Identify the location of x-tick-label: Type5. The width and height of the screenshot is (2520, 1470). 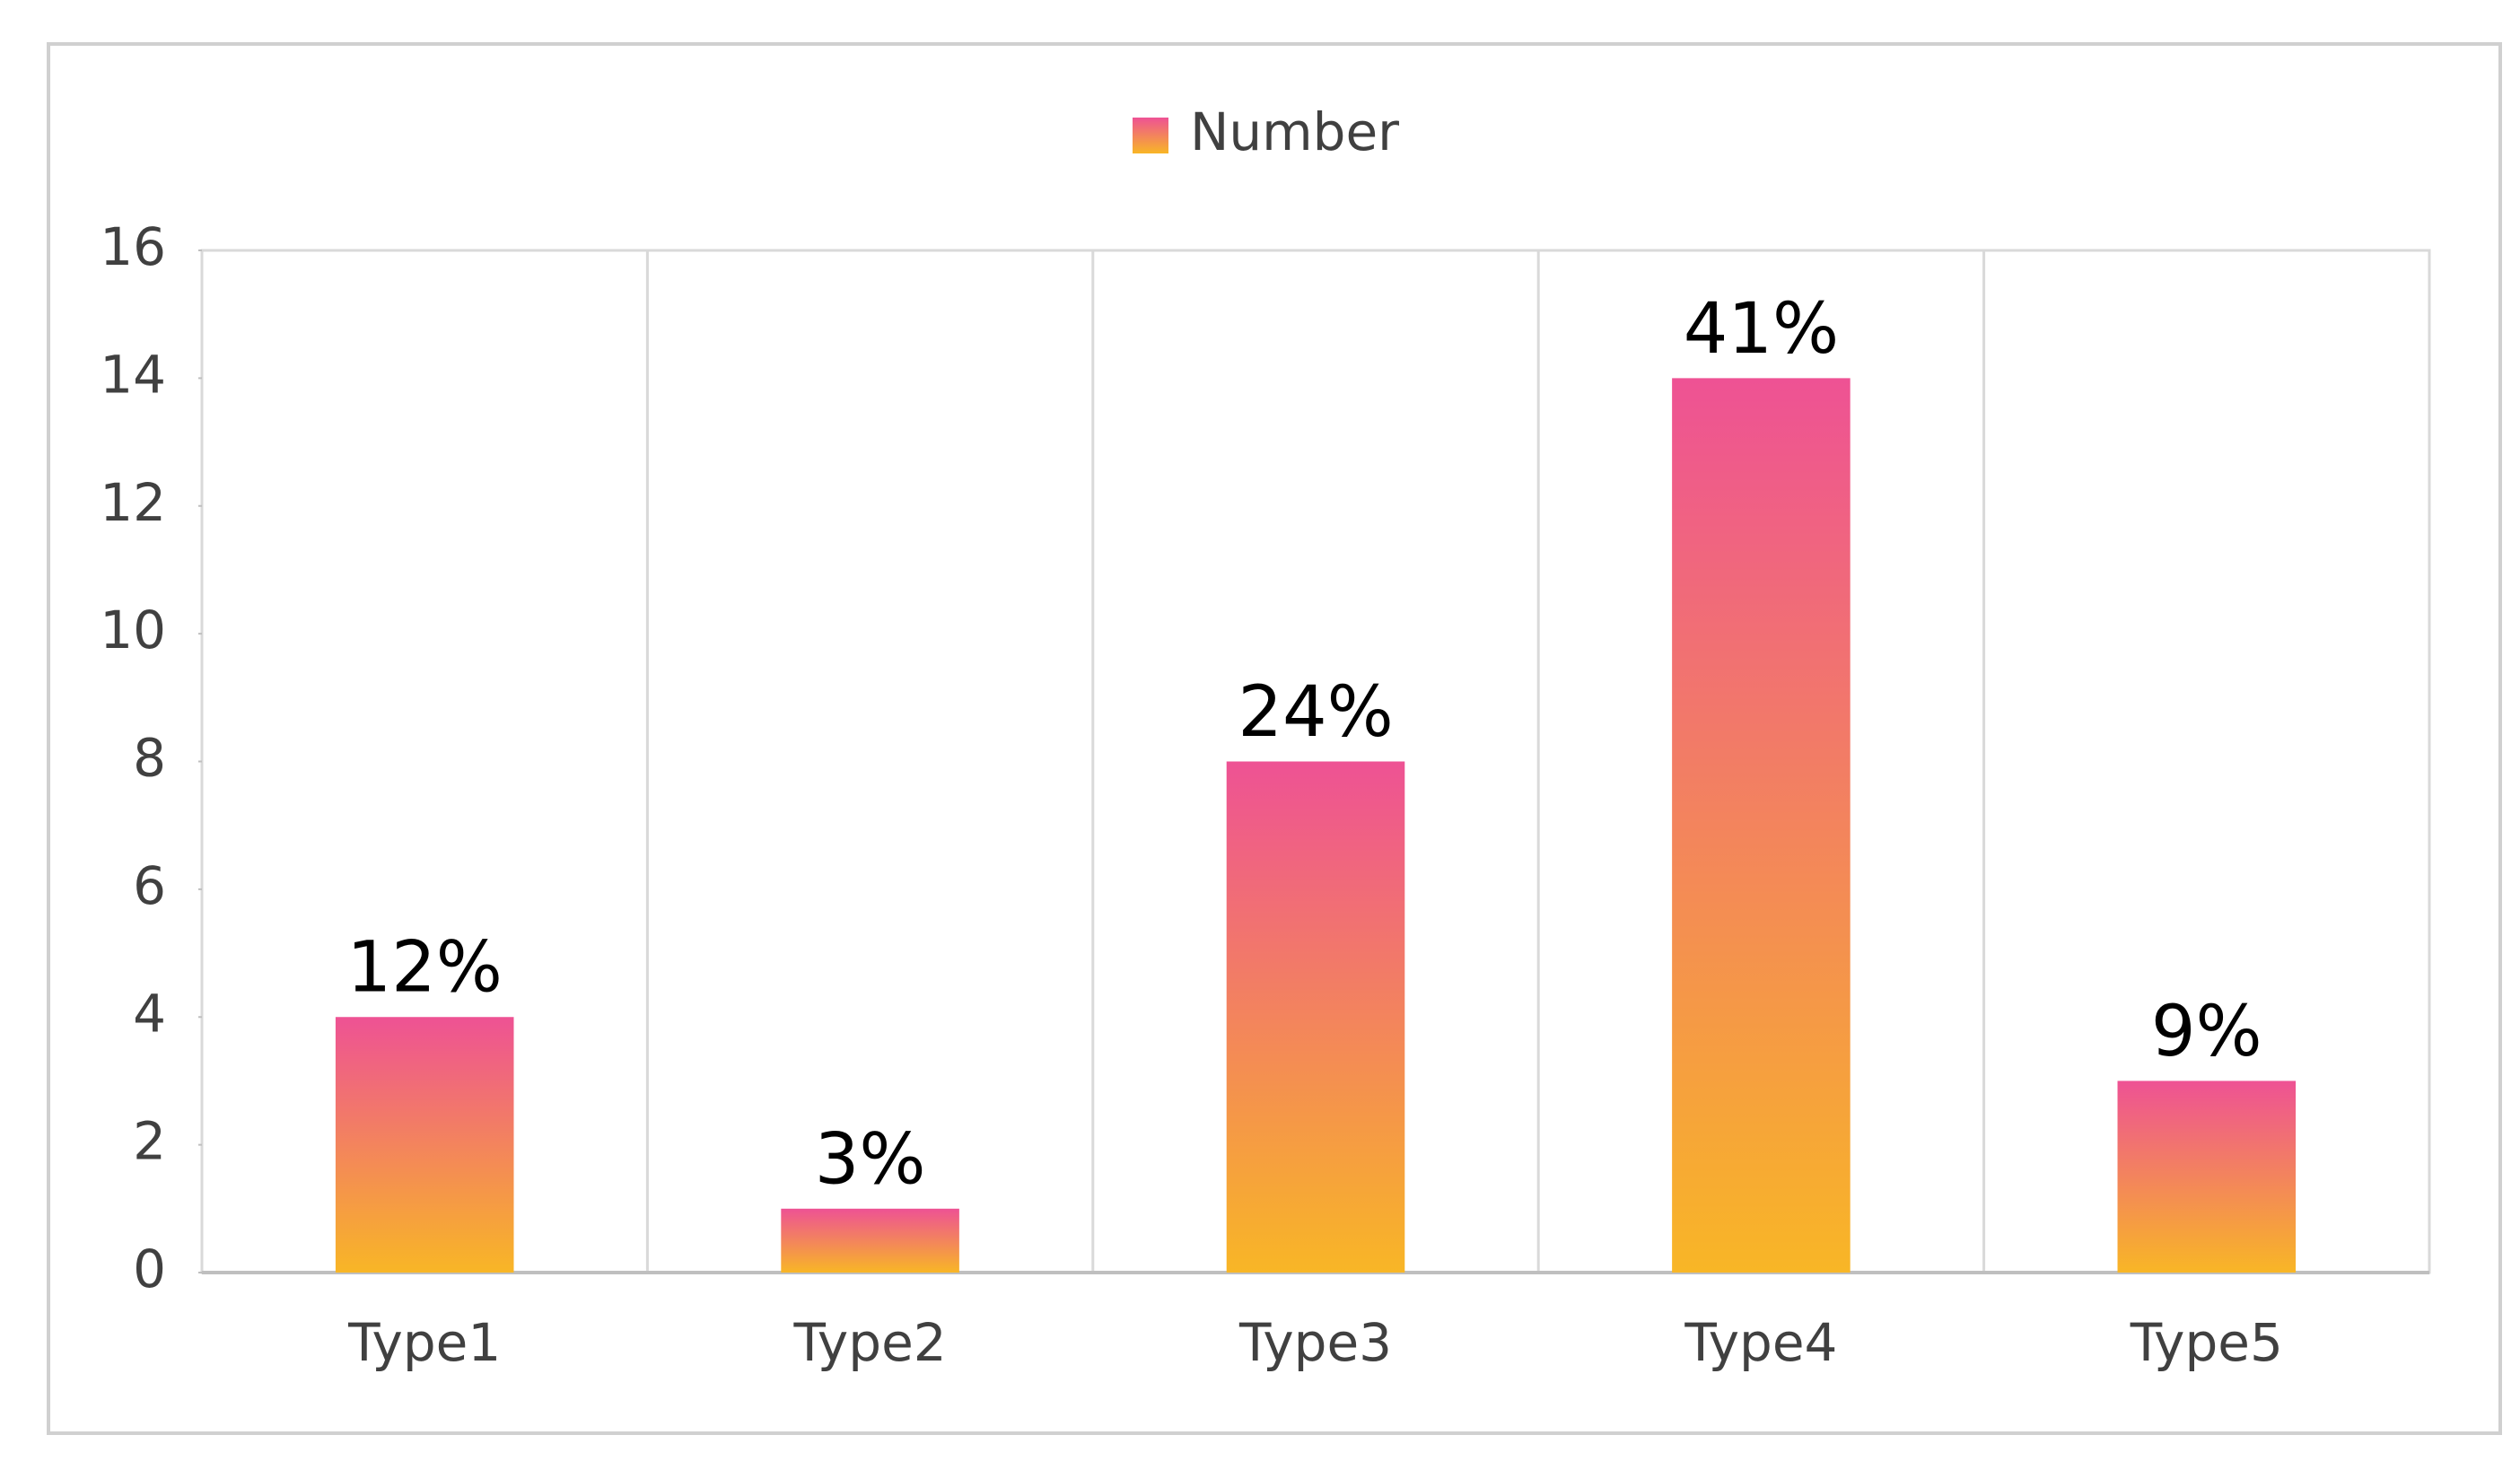
(2207, 1343).